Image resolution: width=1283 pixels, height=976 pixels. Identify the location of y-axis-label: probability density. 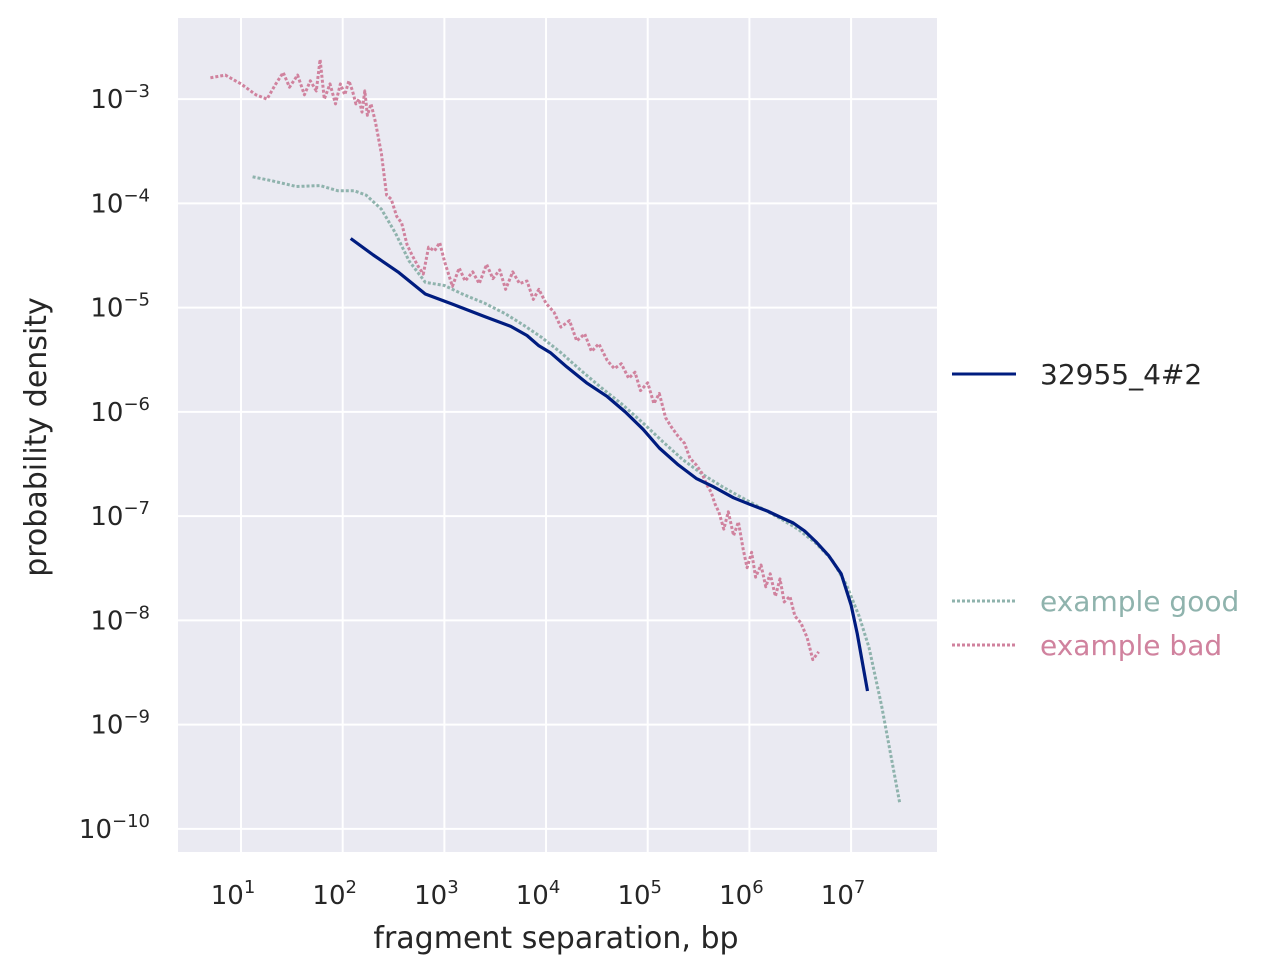
(36, 437).